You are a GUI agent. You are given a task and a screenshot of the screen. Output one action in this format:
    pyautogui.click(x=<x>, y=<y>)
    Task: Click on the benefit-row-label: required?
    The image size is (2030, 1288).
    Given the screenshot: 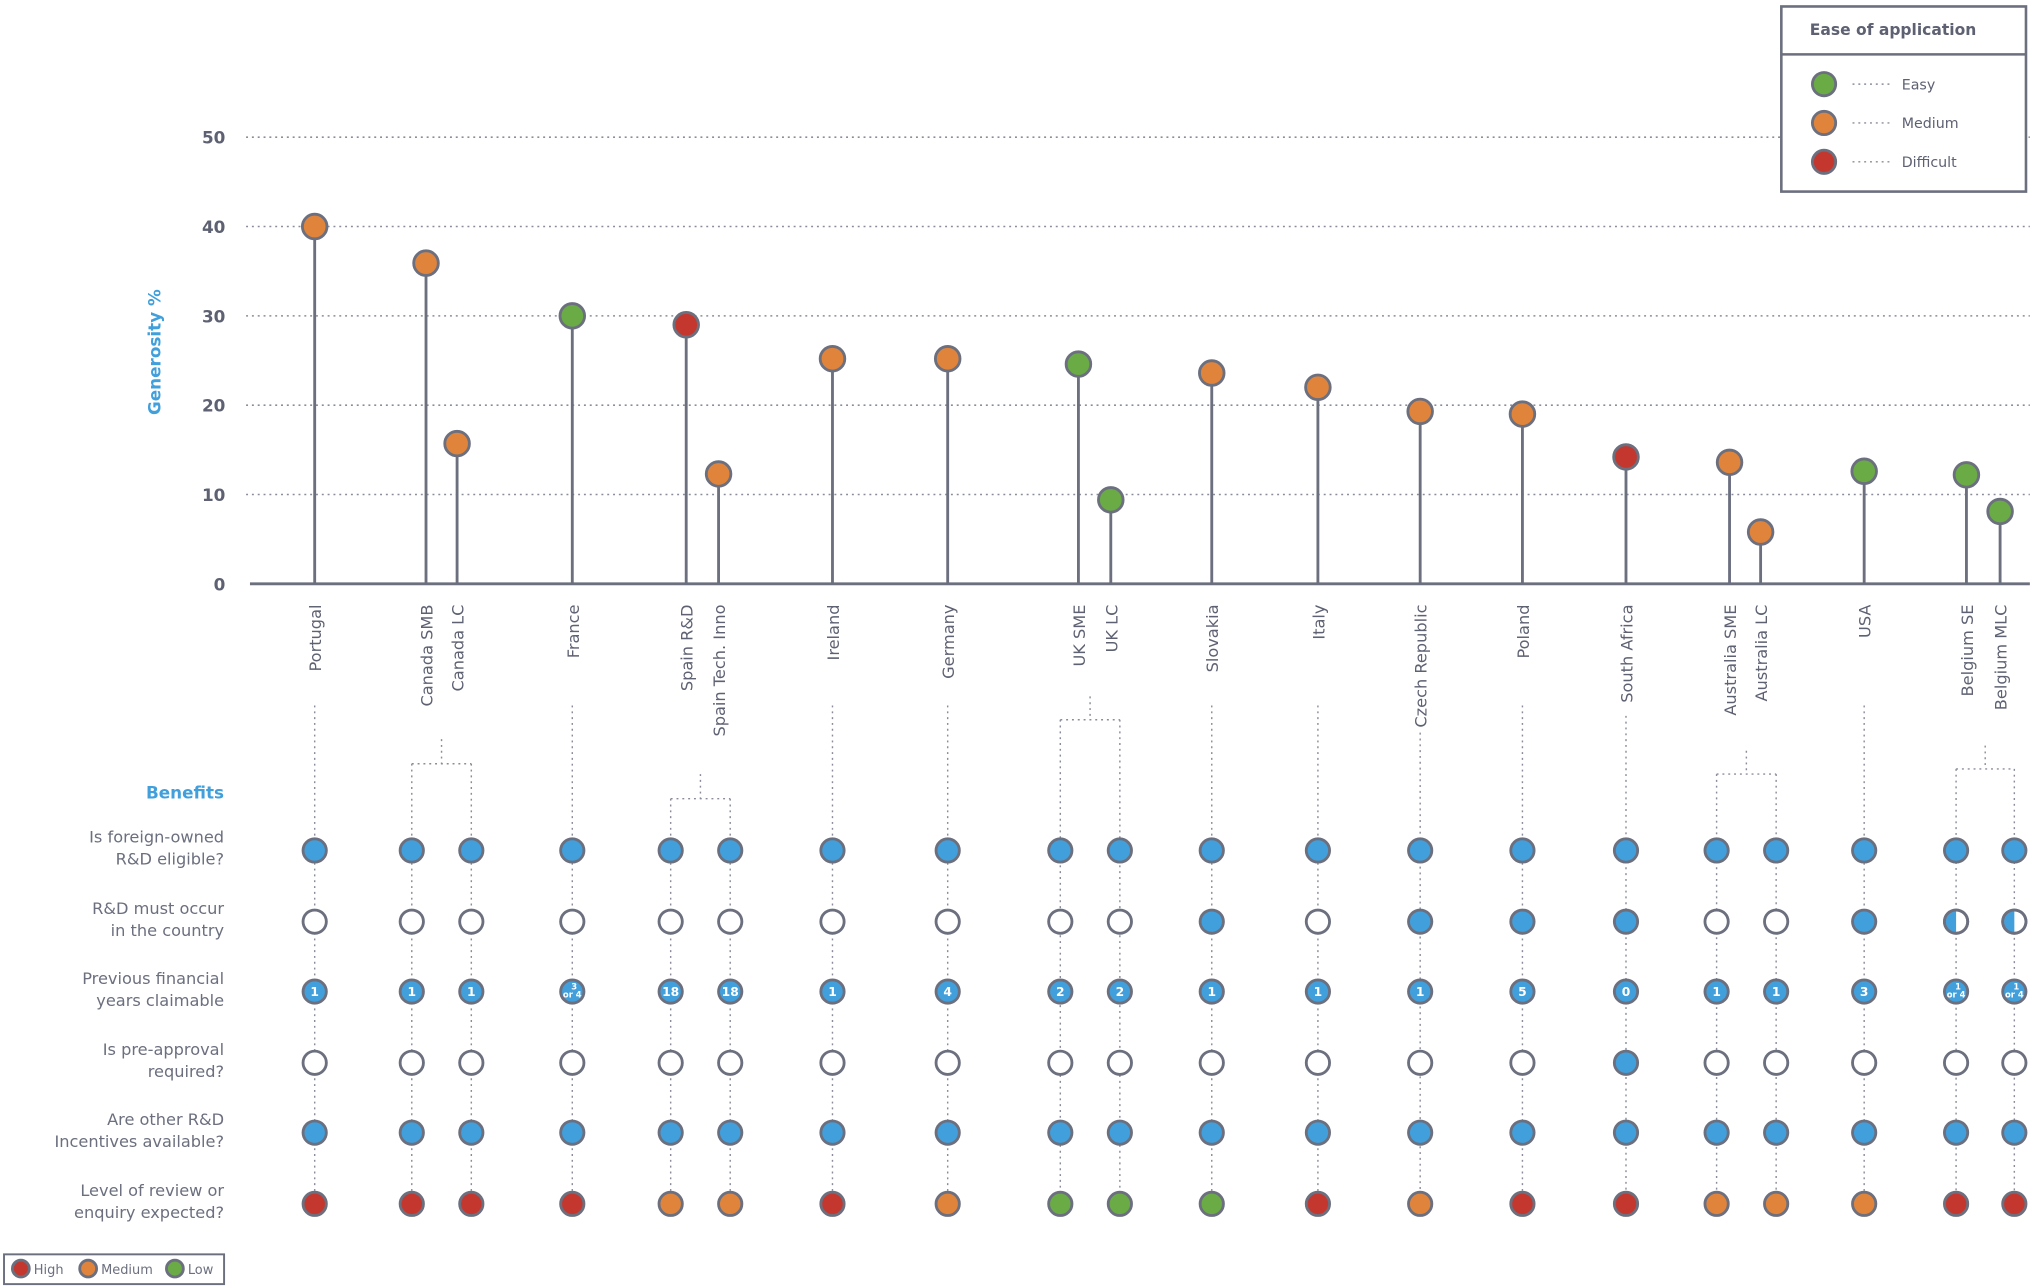 What is the action you would take?
    pyautogui.click(x=186, y=1071)
    